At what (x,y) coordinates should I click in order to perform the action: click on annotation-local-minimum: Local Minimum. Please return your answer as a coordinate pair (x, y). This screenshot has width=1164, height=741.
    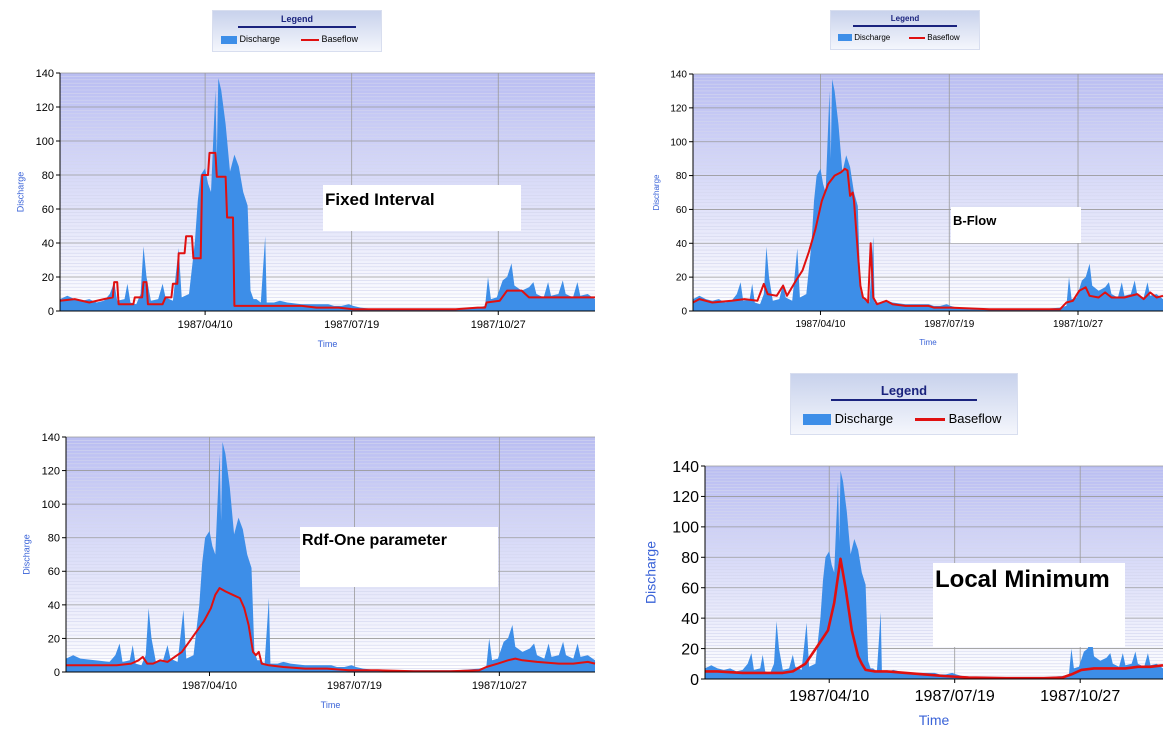
    Looking at the image, I should click on (1029, 605).